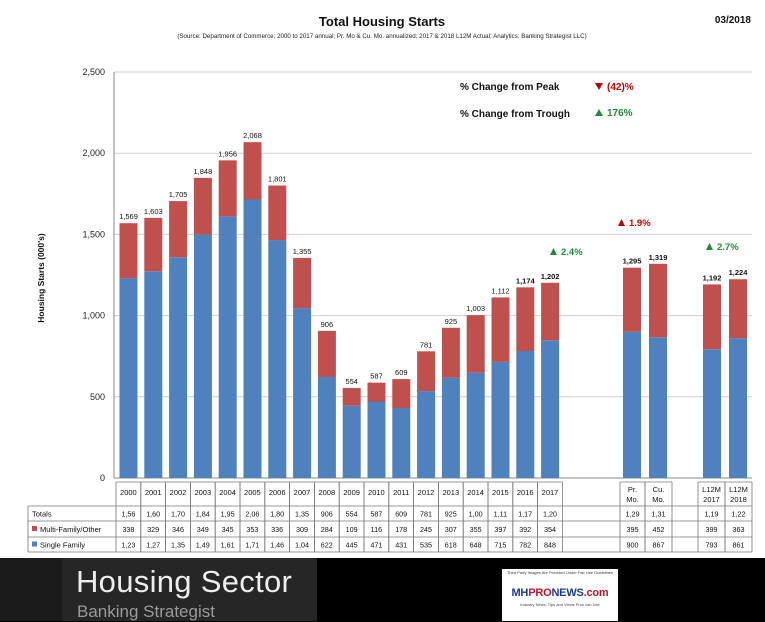 The image size is (765, 622). I want to click on table-cell: 1,61, so click(228, 545).